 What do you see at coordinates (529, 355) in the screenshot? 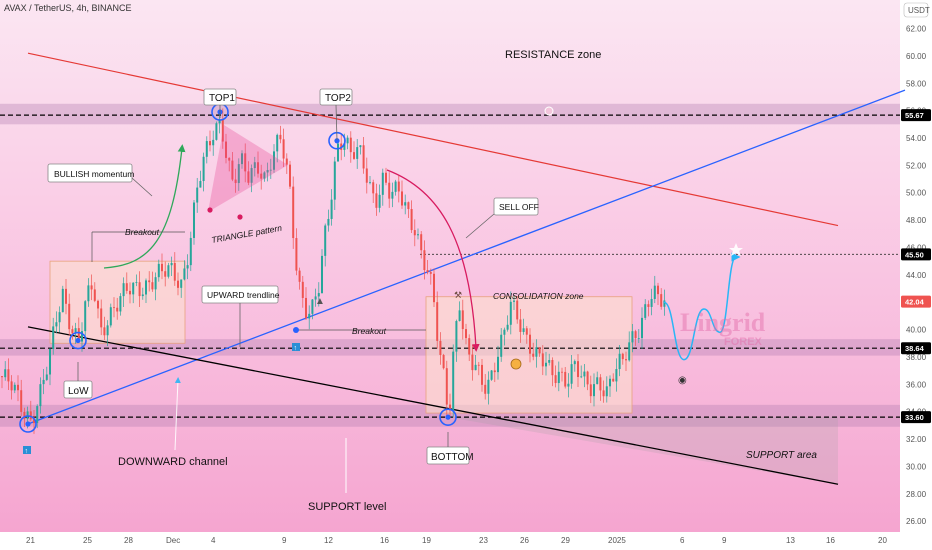
I see `consolidation-box` at bounding box center [529, 355].